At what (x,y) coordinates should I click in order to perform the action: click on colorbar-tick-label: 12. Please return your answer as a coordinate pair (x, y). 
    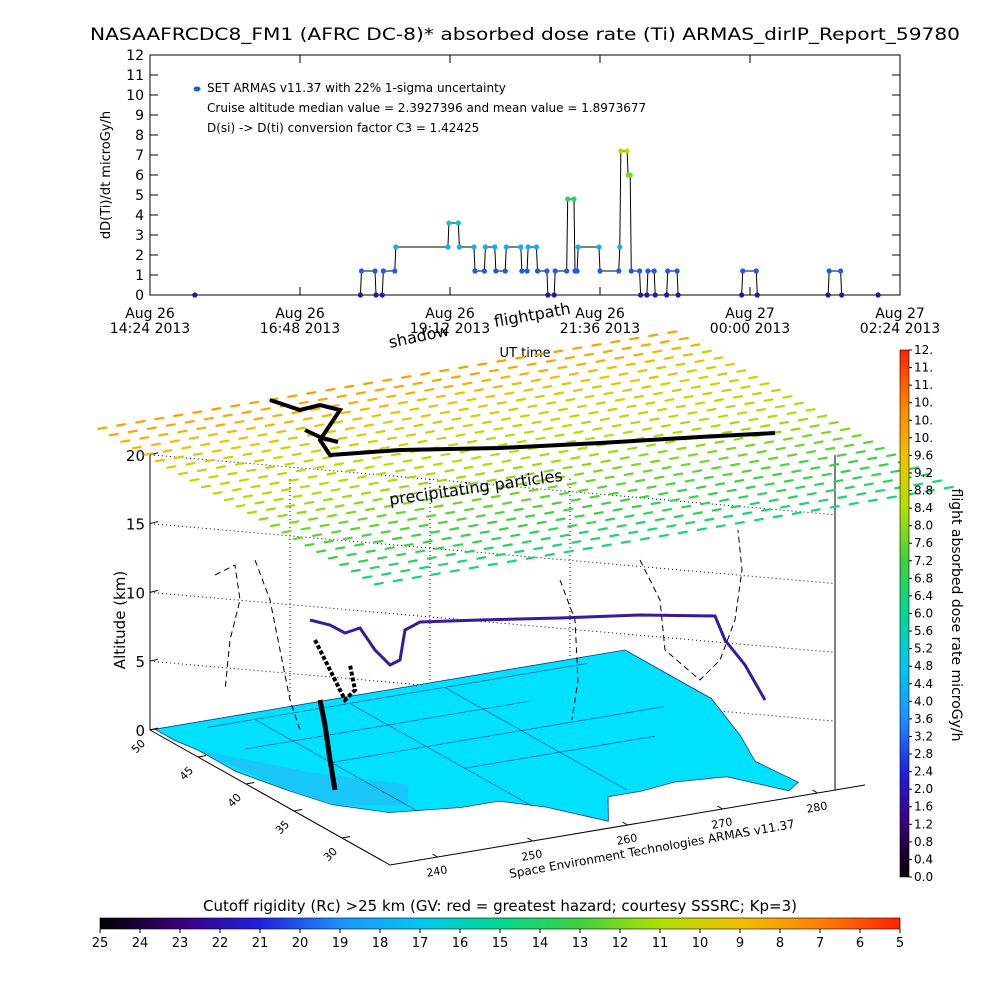
    Looking at the image, I should click on (620, 943).